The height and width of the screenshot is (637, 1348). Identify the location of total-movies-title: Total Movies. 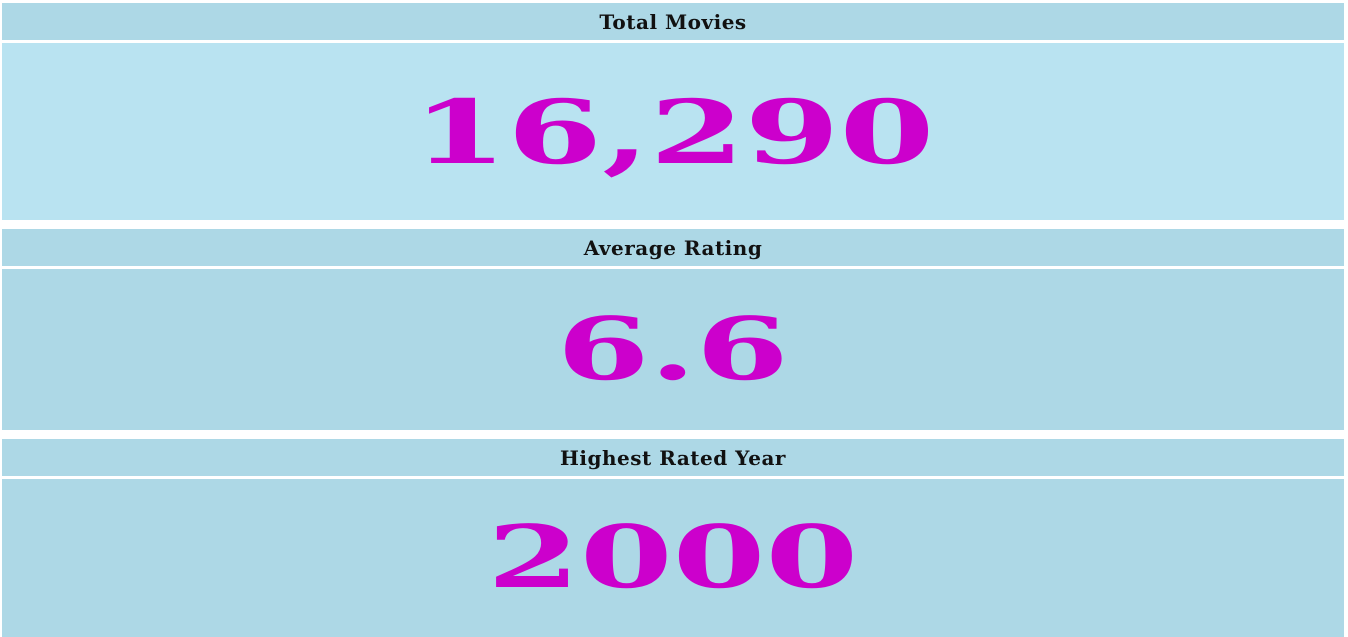
(673, 21).